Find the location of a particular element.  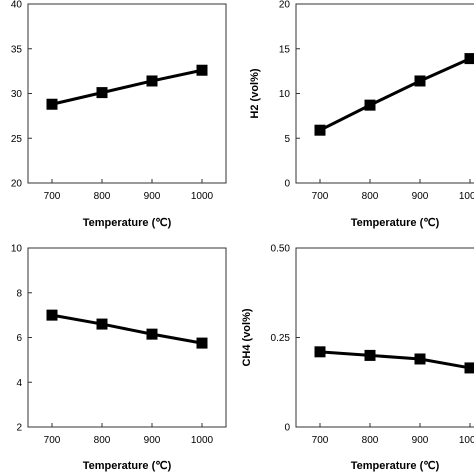

y-tick-label: 5 is located at coordinates (287, 139).